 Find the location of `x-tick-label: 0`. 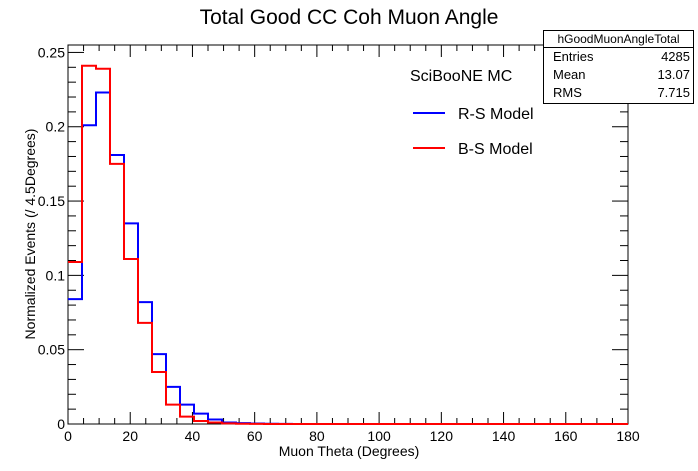

x-tick-label: 0 is located at coordinates (68, 436).